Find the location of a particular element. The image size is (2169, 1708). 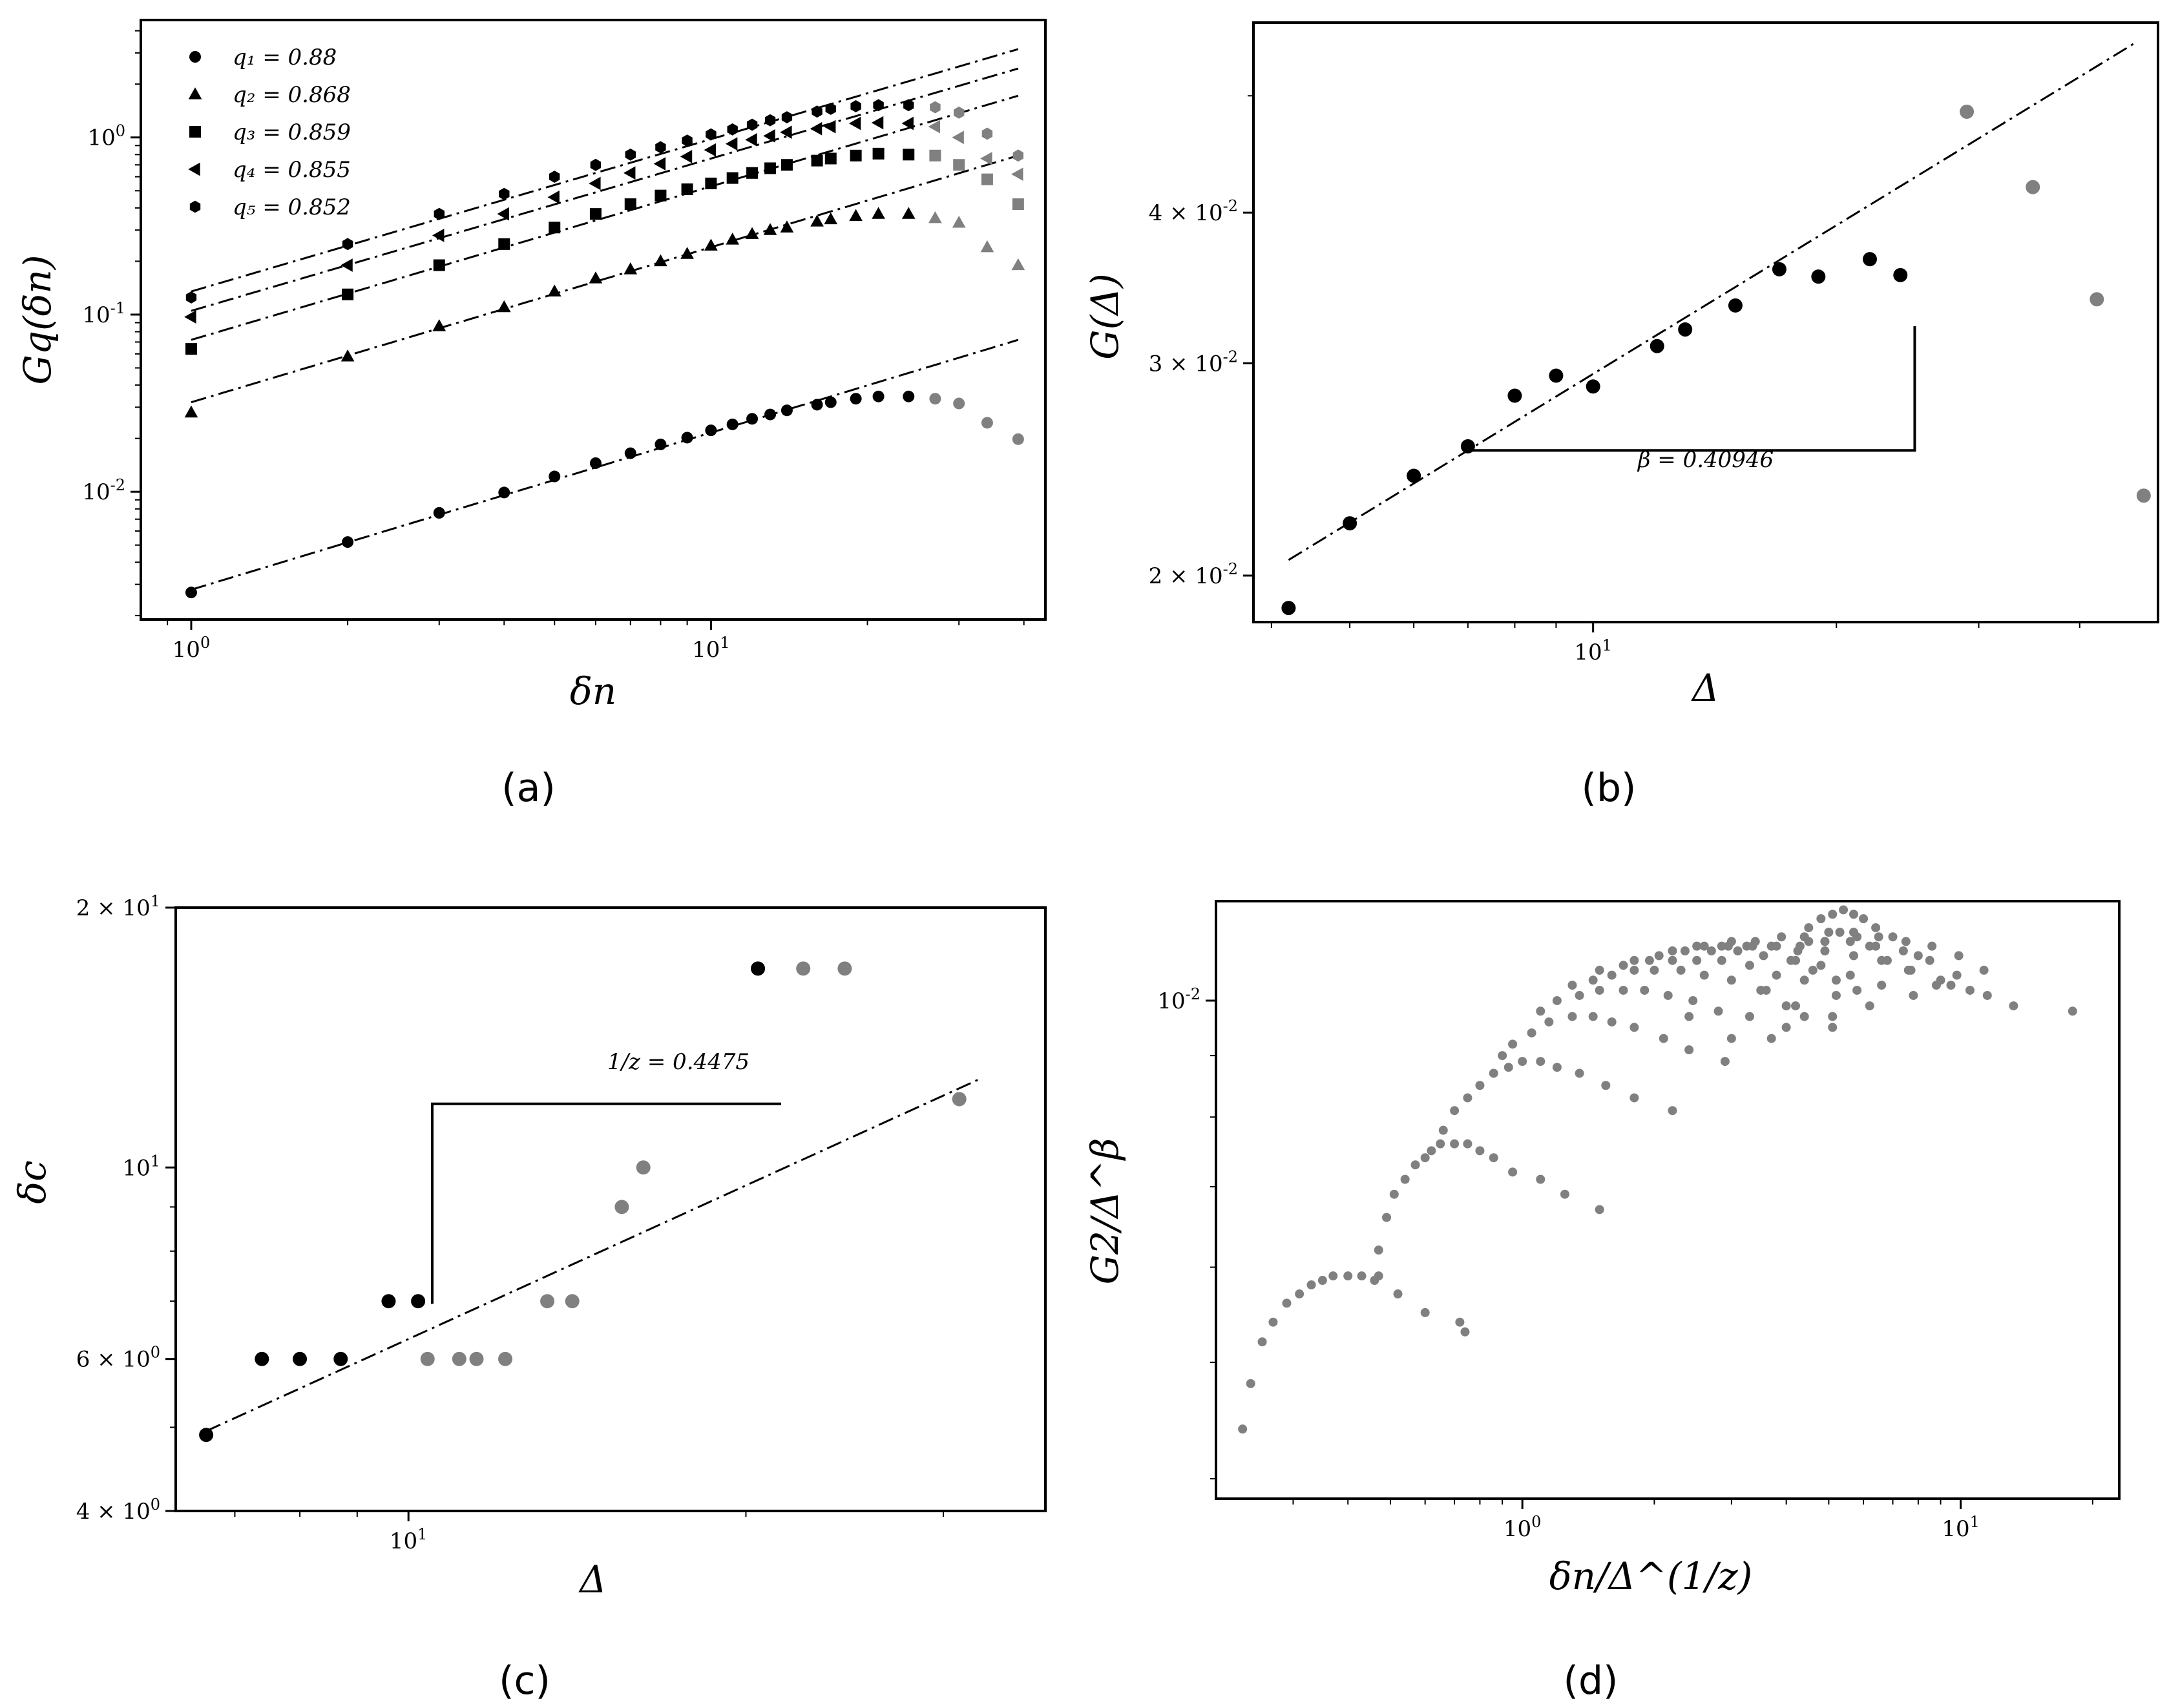

panel-a-data-points is located at coordinates (604, 349).